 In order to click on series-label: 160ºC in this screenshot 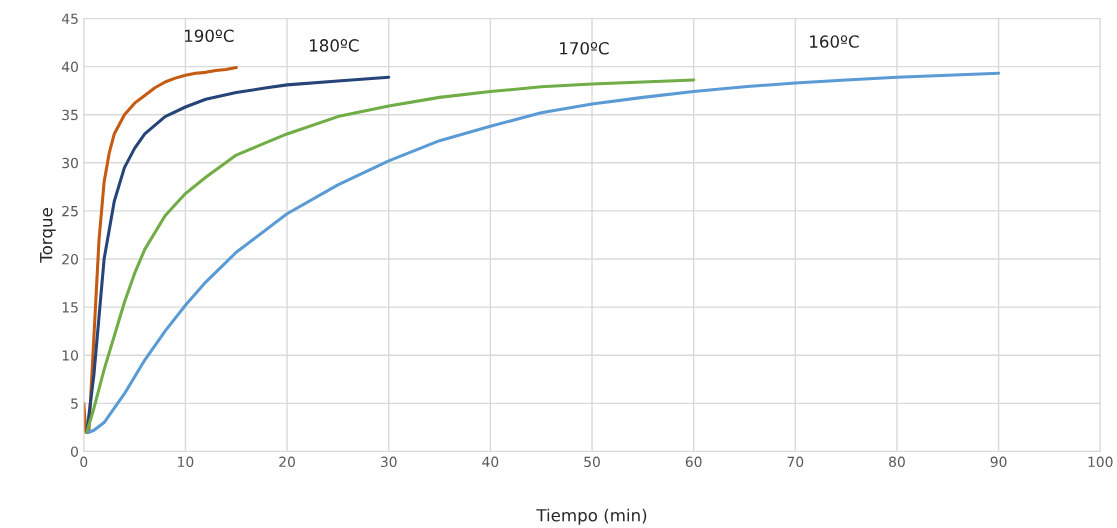, I will do `click(834, 41)`.